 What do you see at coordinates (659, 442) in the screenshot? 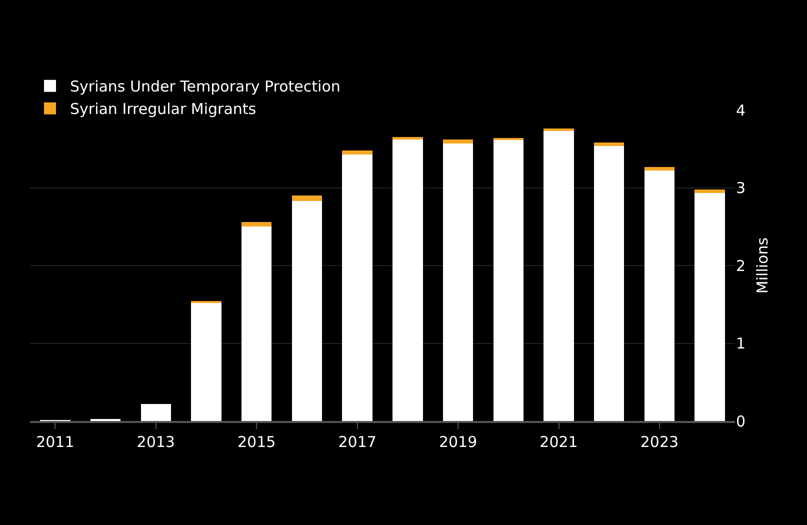
I see `x-tick-label: 2023` at bounding box center [659, 442].